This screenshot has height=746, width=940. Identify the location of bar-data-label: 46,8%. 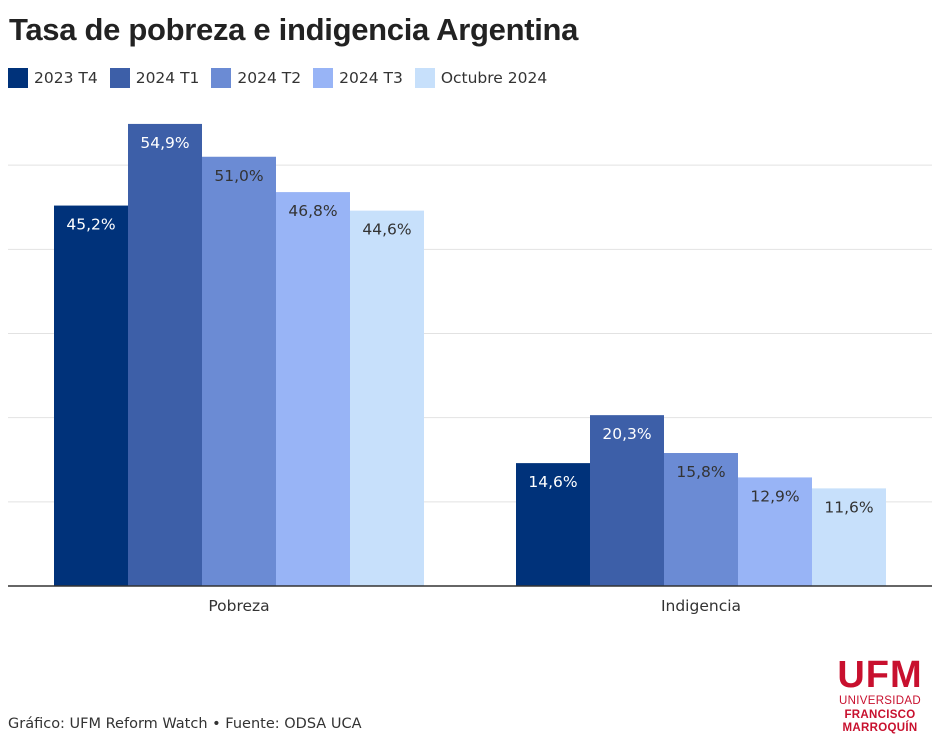
(312, 211).